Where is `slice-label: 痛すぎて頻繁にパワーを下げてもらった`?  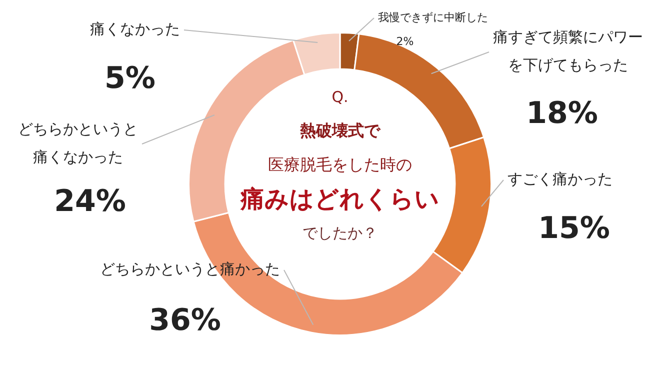 slice-label: 痛すぎて頻繁にパワーを下げてもらった is located at coordinates (568, 51).